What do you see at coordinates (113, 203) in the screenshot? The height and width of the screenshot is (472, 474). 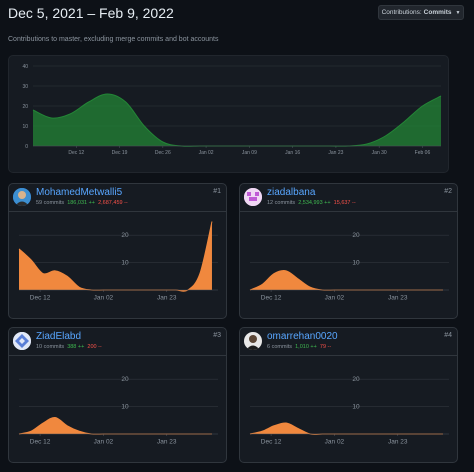 I see `deletions-count: 2,687,459 --` at bounding box center [113, 203].